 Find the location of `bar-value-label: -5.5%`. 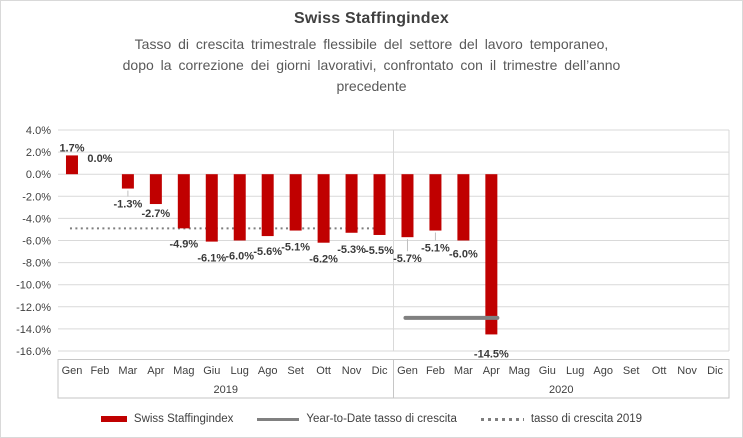

bar-value-label: -5.5% is located at coordinates (379, 251).